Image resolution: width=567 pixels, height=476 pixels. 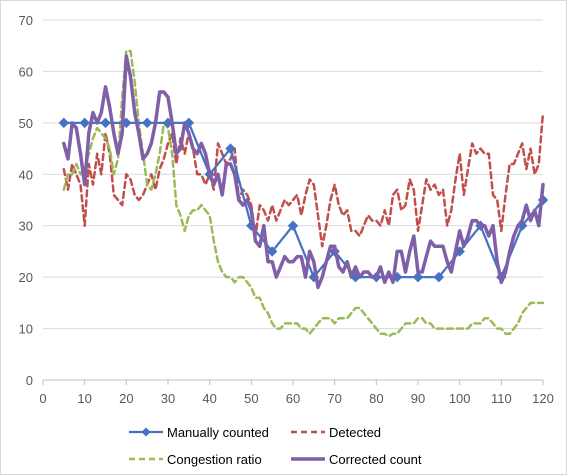 I want to click on x-tick-label: 10, so click(x=84, y=398).